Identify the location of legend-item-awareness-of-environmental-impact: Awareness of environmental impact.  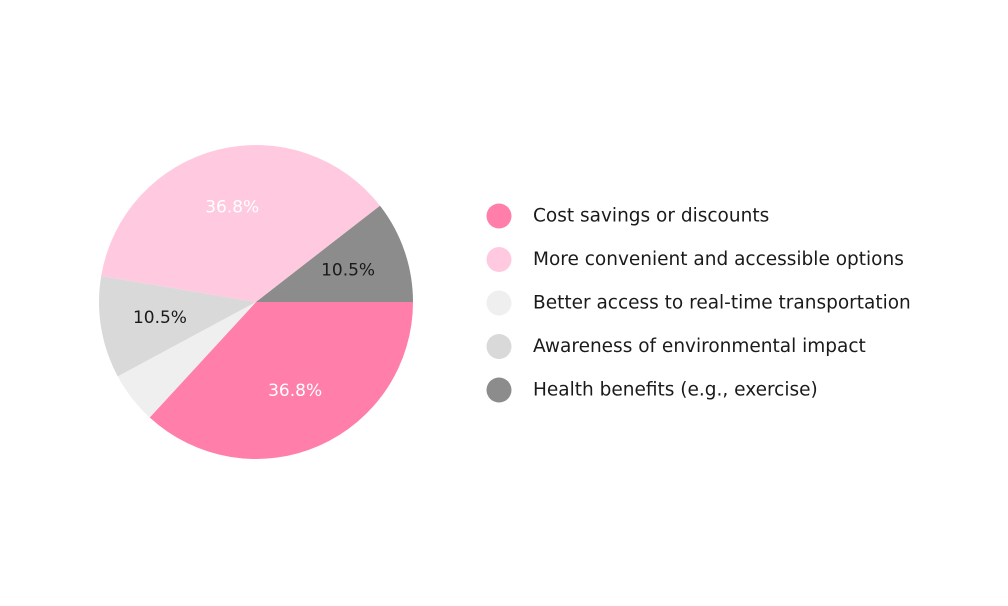
(676, 346).